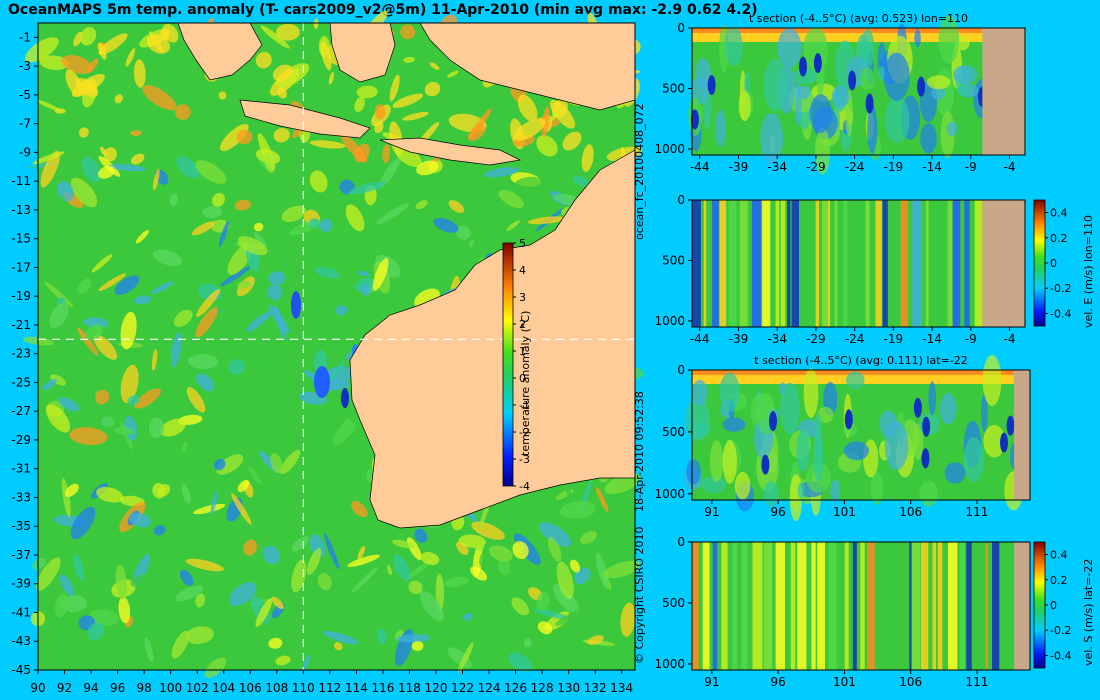 This screenshot has height=700, width=1100. I want to click on map-colorbar-tick-label: 5, so click(522, 243).